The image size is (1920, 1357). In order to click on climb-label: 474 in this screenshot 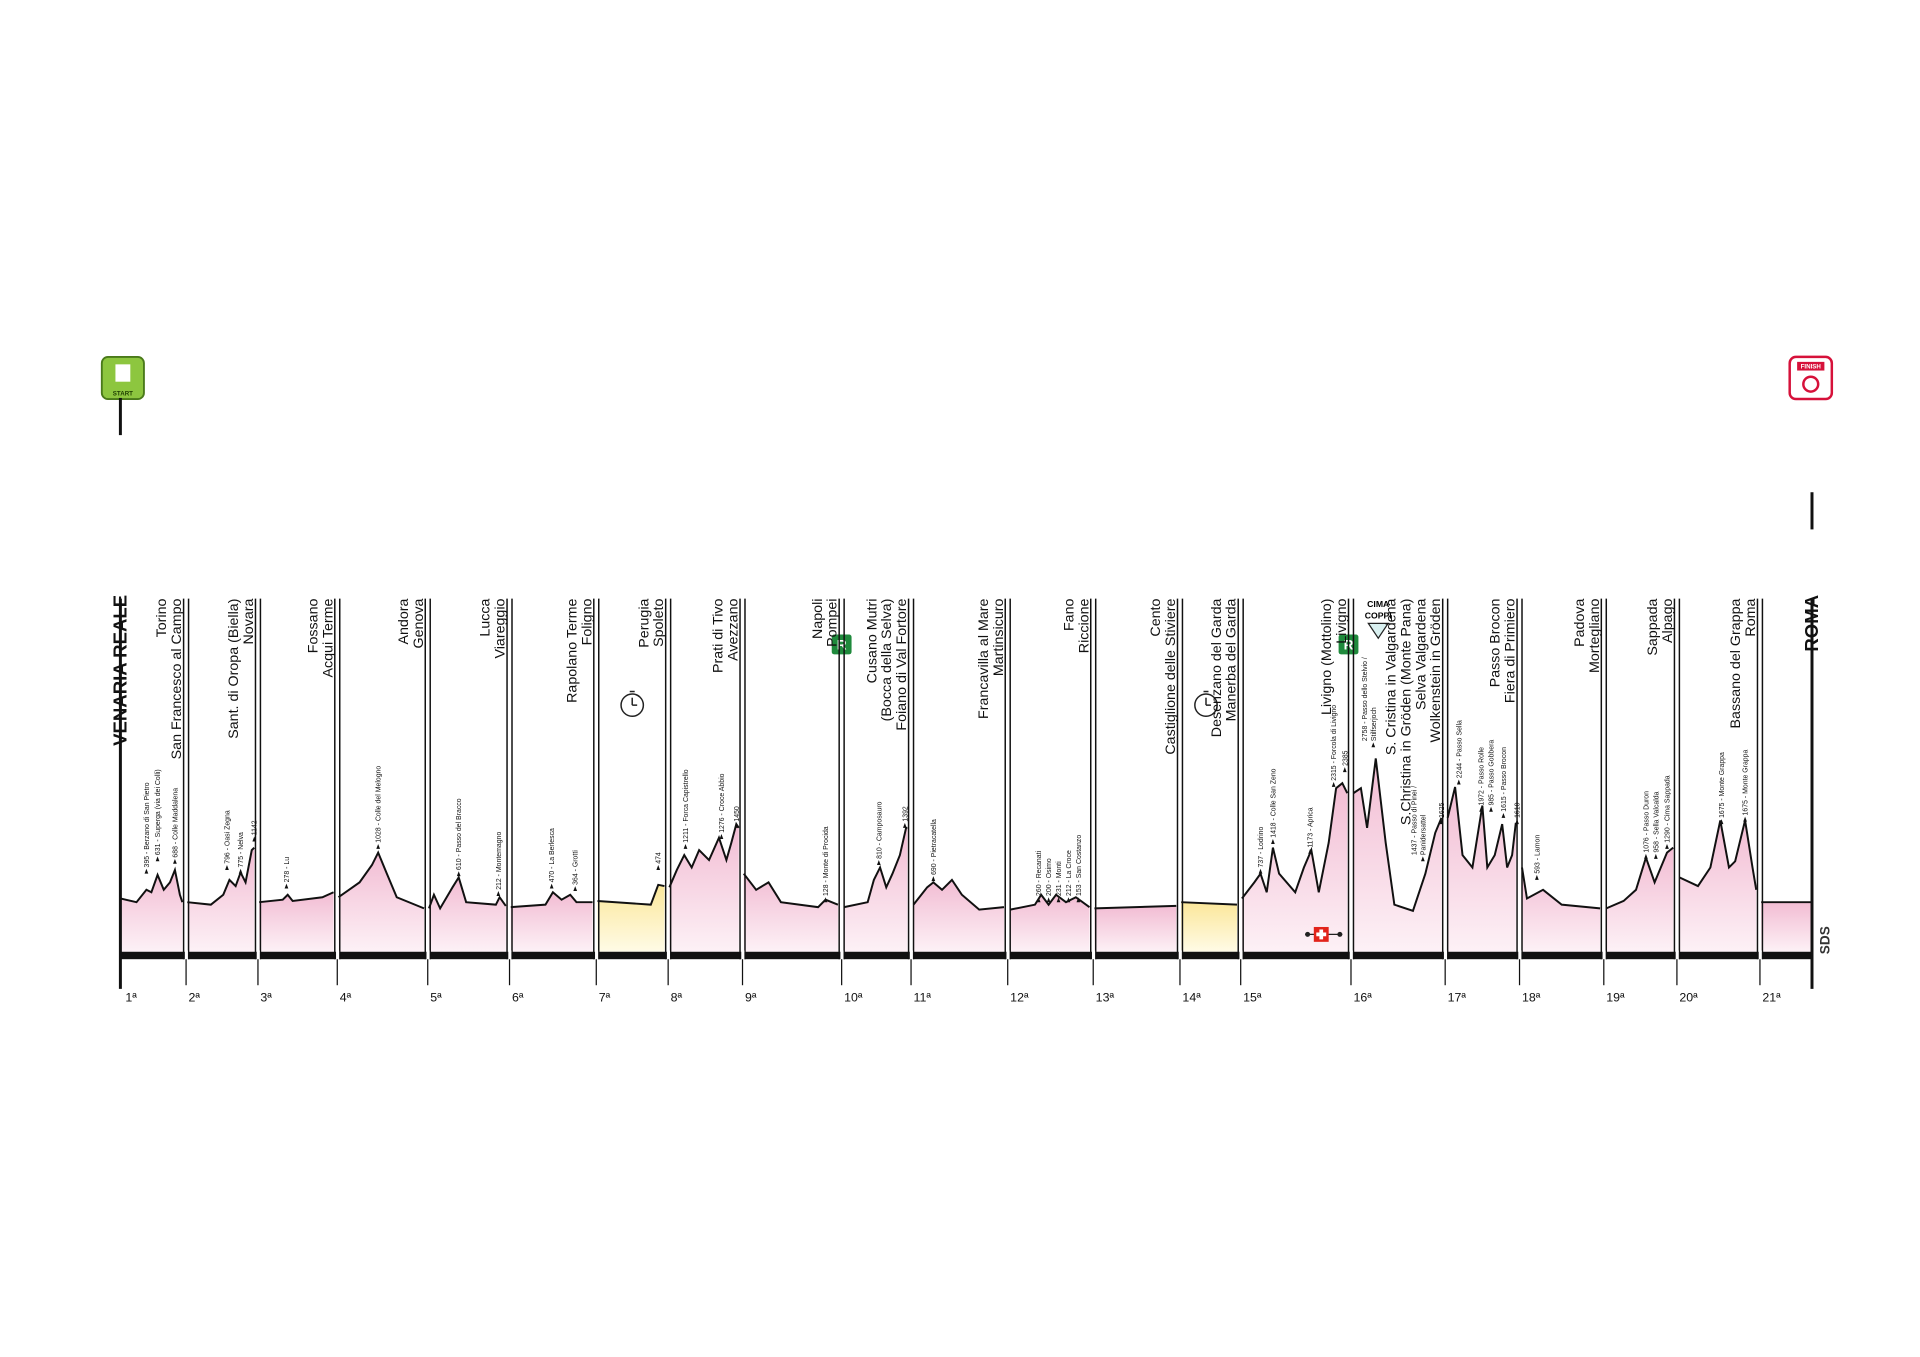, I will do `click(659, 858)`.